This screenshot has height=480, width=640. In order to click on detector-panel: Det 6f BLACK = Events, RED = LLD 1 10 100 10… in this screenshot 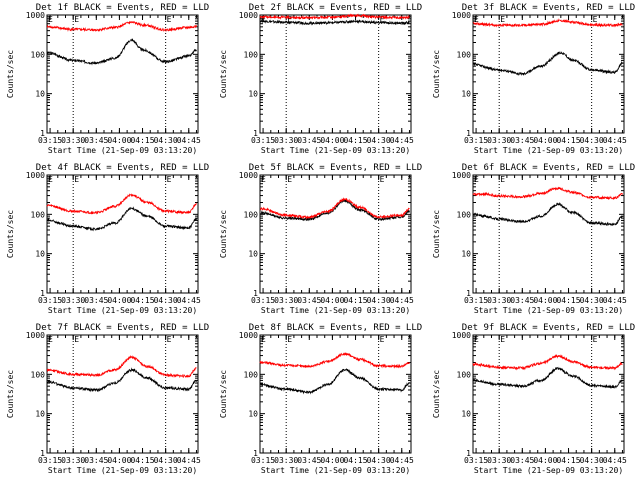, I will do `click(532, 240)`.